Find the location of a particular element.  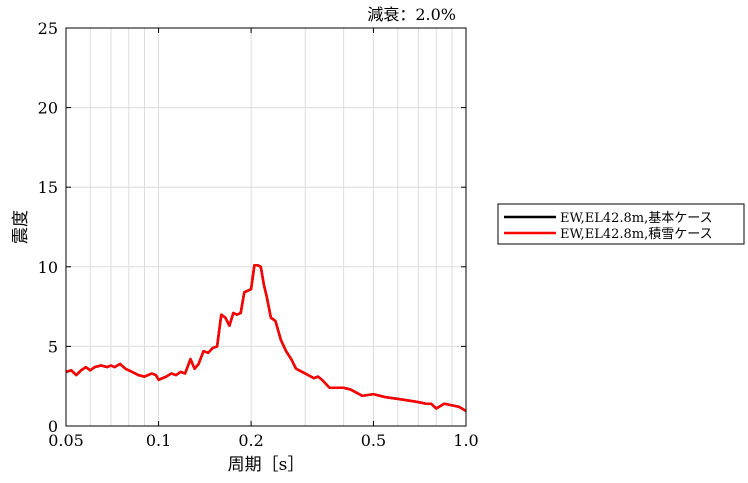

y-tick-label: 10 is located at coordinates (48, 267).